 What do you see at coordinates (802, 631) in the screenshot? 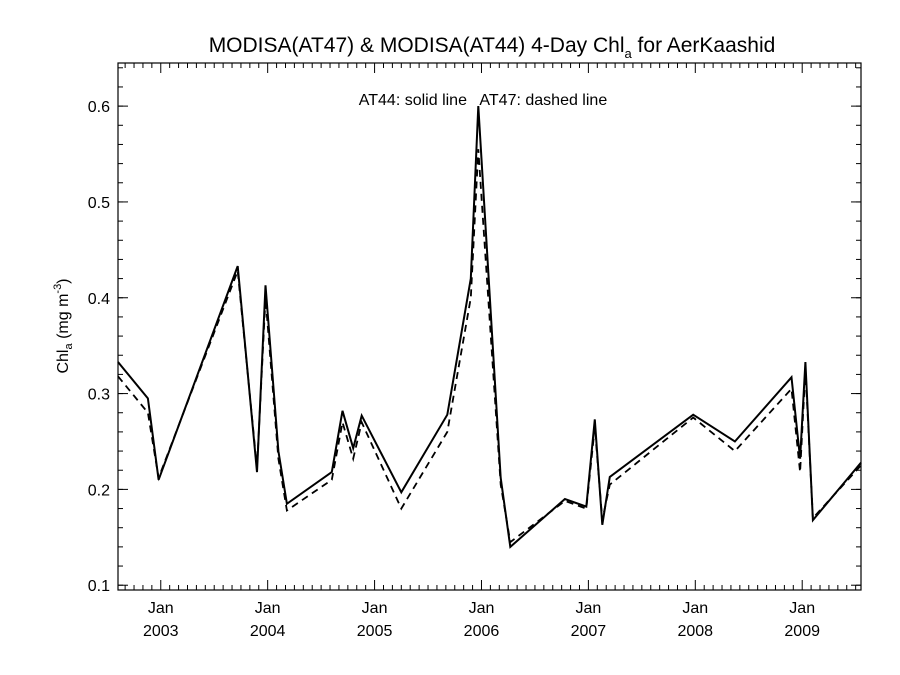
I see `x-tick-label-year: 2009` at bounding box center [802, 631].